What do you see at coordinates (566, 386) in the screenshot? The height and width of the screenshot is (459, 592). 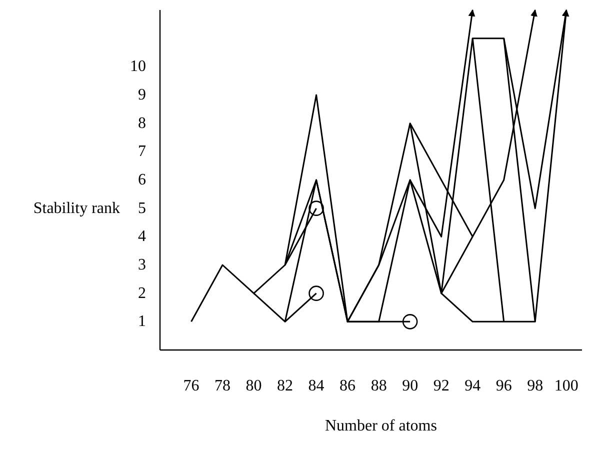 I see `x-tick-label: 100` at bounding box center [566, 386].